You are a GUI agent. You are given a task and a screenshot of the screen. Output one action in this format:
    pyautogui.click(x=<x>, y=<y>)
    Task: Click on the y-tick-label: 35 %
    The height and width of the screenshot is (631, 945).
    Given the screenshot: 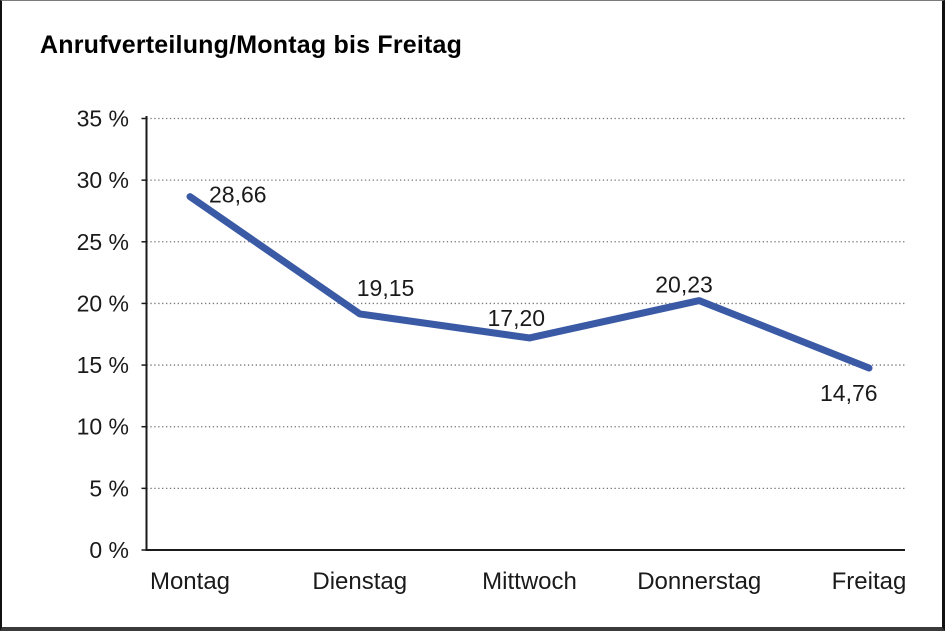 What is the action you would take?
    pyautogui.click(x=103, y=119)
    